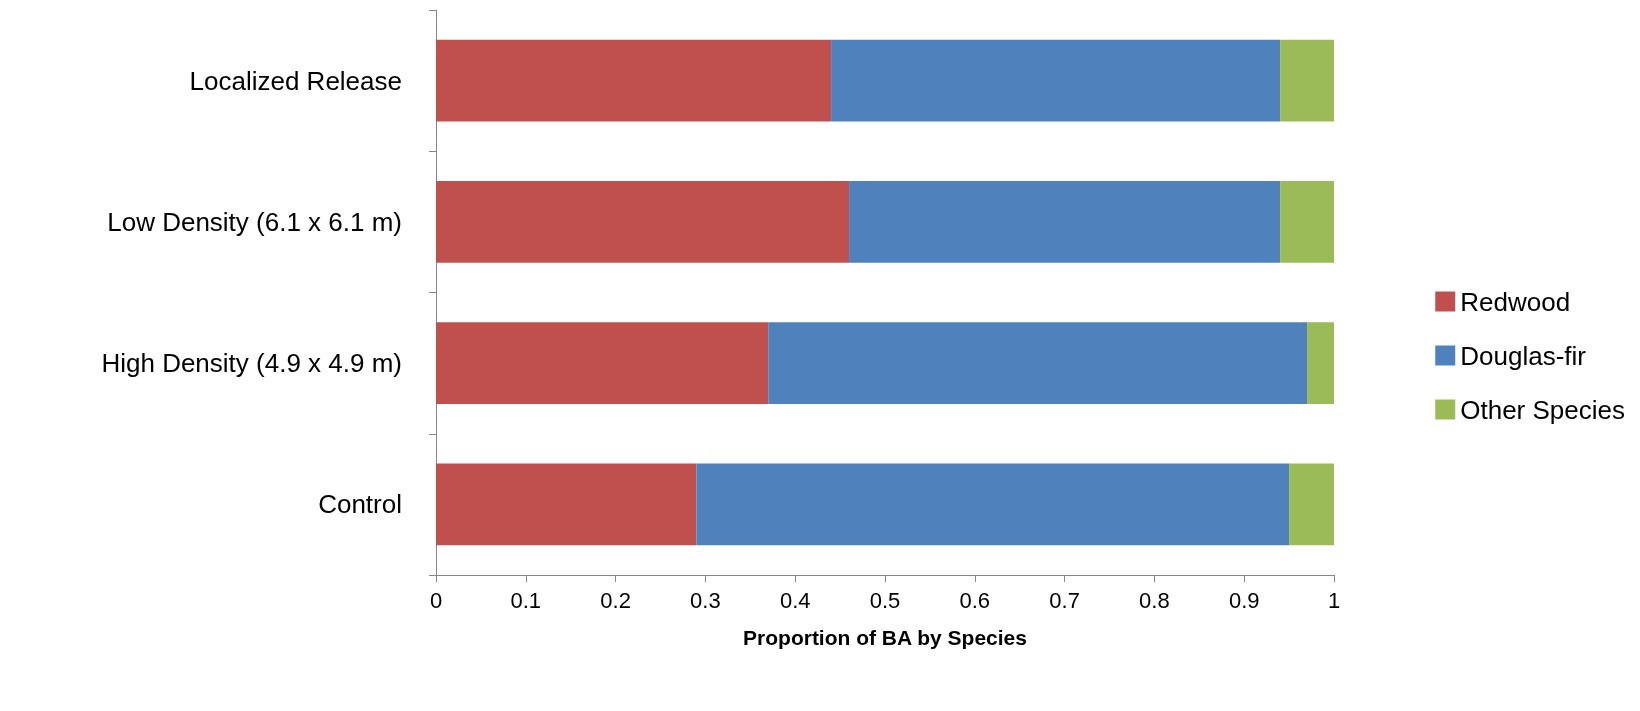  Describe the element at coordinates (1542, 409) in the screenshot. I see `legend-label: Other Species` at that location.